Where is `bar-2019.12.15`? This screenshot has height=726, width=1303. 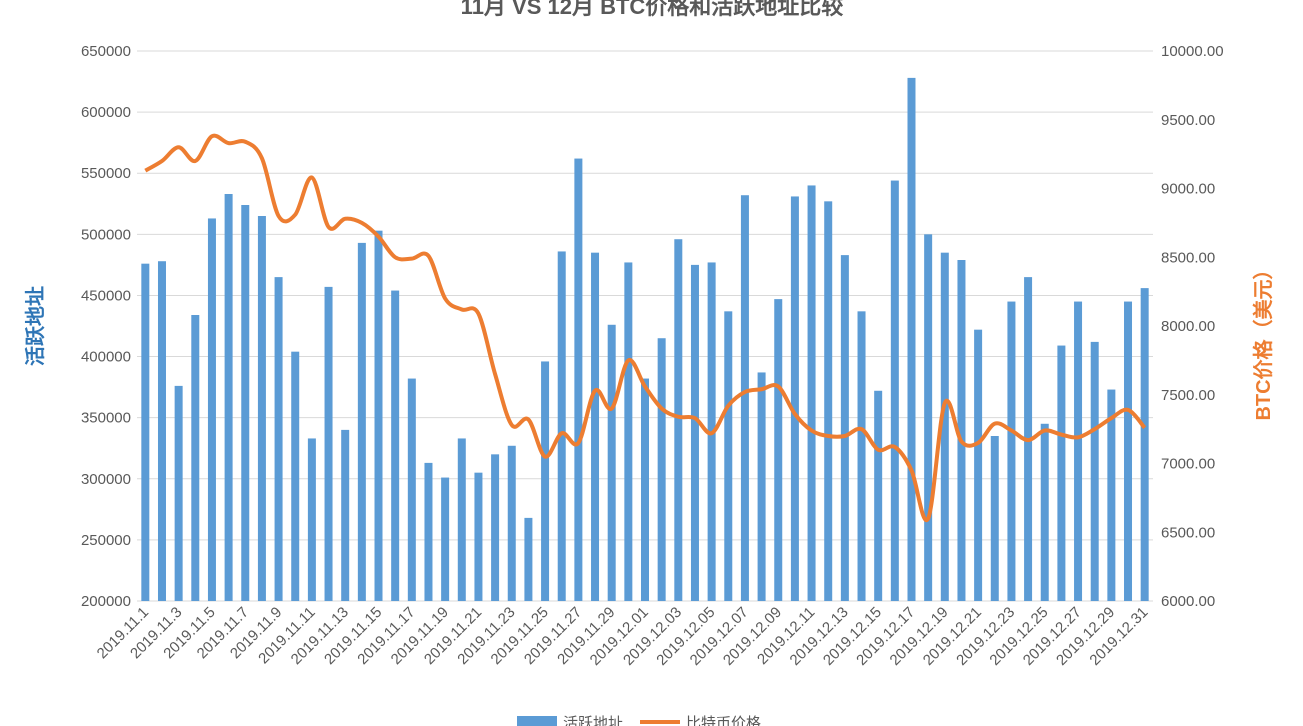
bar-2019.12.15 is located at coordinates (878, 495).